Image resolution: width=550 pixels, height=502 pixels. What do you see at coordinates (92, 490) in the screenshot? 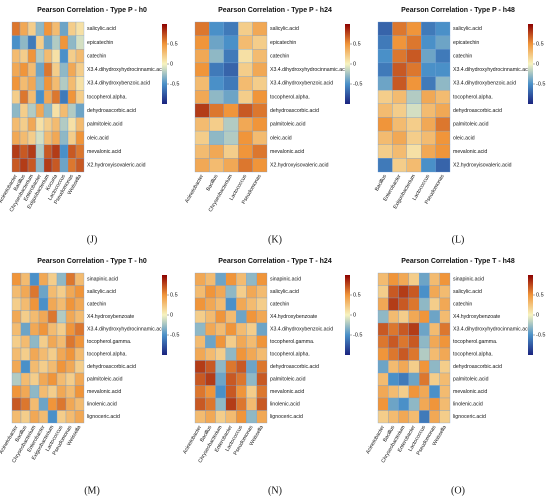
I see `panel-label: (M)` at bounding box center [92, 490].